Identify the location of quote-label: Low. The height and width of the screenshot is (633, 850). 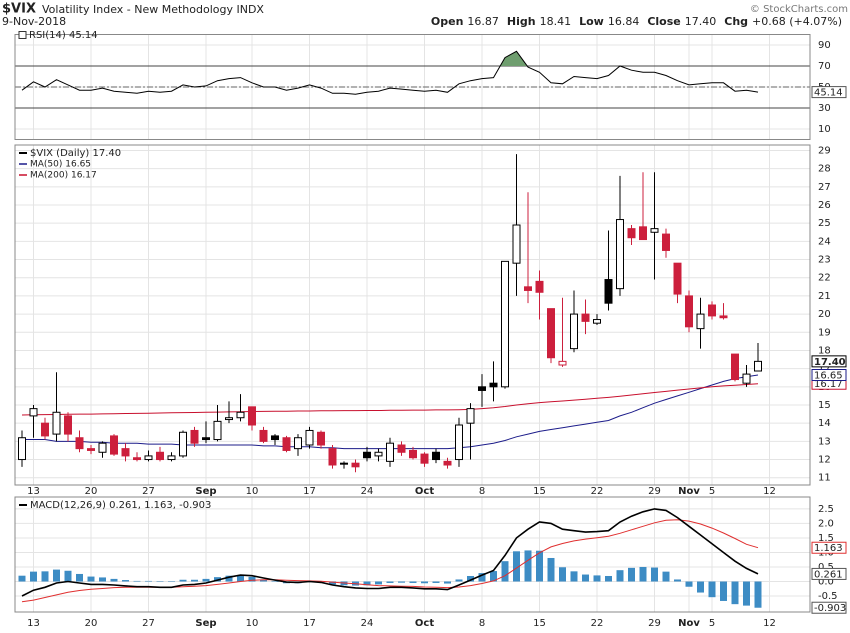
(591, 21).